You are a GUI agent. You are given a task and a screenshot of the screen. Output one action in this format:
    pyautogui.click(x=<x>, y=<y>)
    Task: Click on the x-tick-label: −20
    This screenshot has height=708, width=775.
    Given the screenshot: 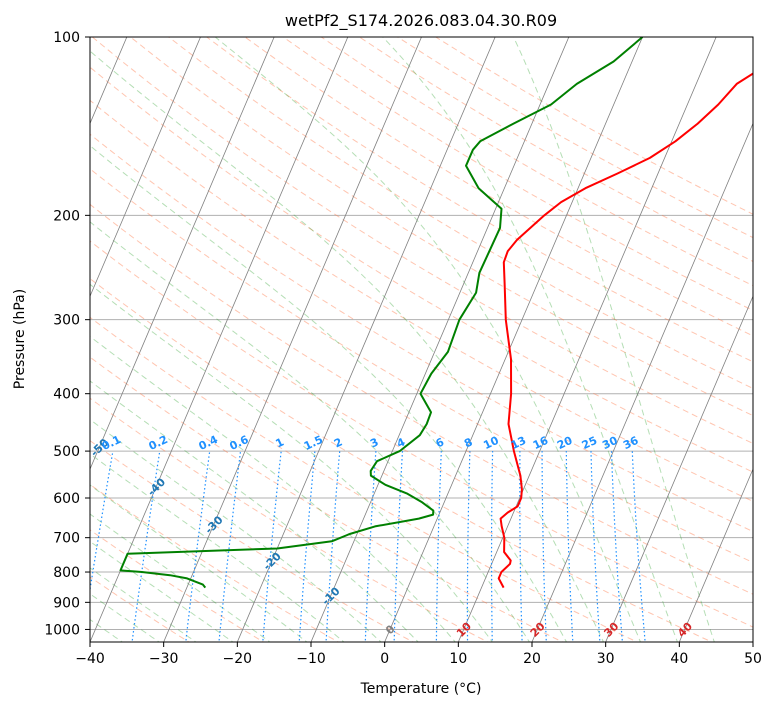 What is the action you would take?
    pyautogui.click(x=238, y=659)
    